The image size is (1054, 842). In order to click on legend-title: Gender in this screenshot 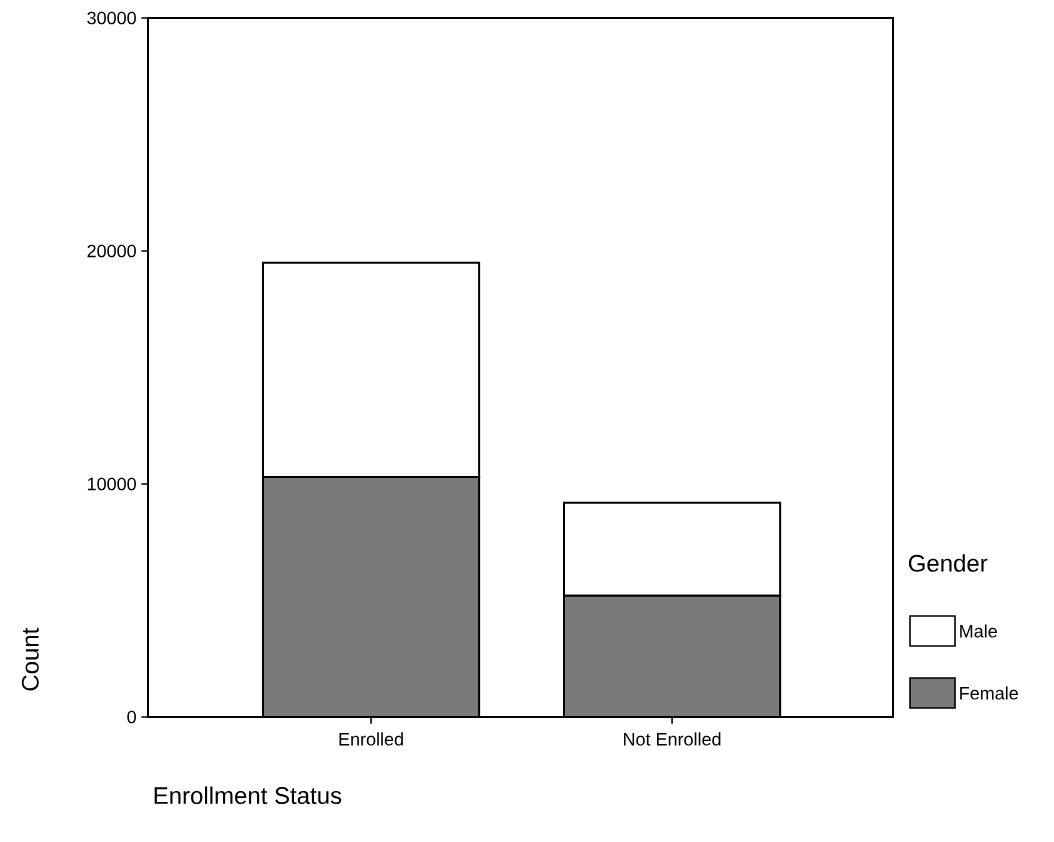, I will do `click(948, 563)`.